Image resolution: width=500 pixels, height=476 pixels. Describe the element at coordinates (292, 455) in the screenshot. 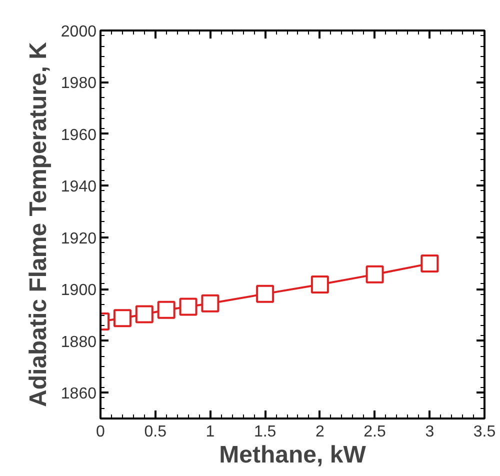

I see `x-axis-title: Methane, kW` at that location.